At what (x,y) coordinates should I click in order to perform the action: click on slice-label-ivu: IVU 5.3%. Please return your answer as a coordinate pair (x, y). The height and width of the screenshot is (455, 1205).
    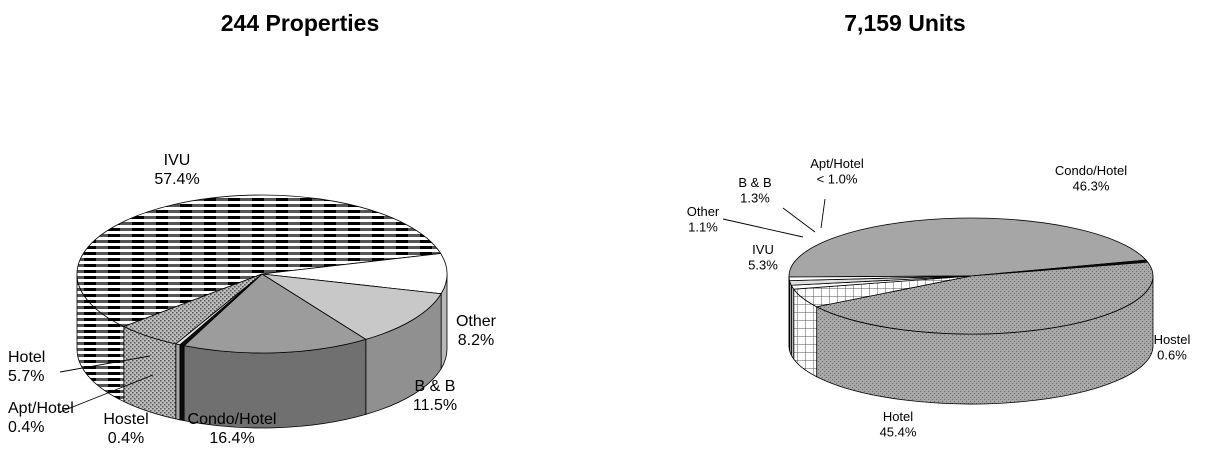
    Looking at the image, I should click on (763, 257).